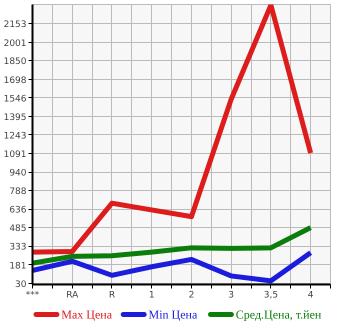 Image resolution: width=345 pixels, height=335 pixels. I want to click on legend-label: Max Цена, so click(87, 315).